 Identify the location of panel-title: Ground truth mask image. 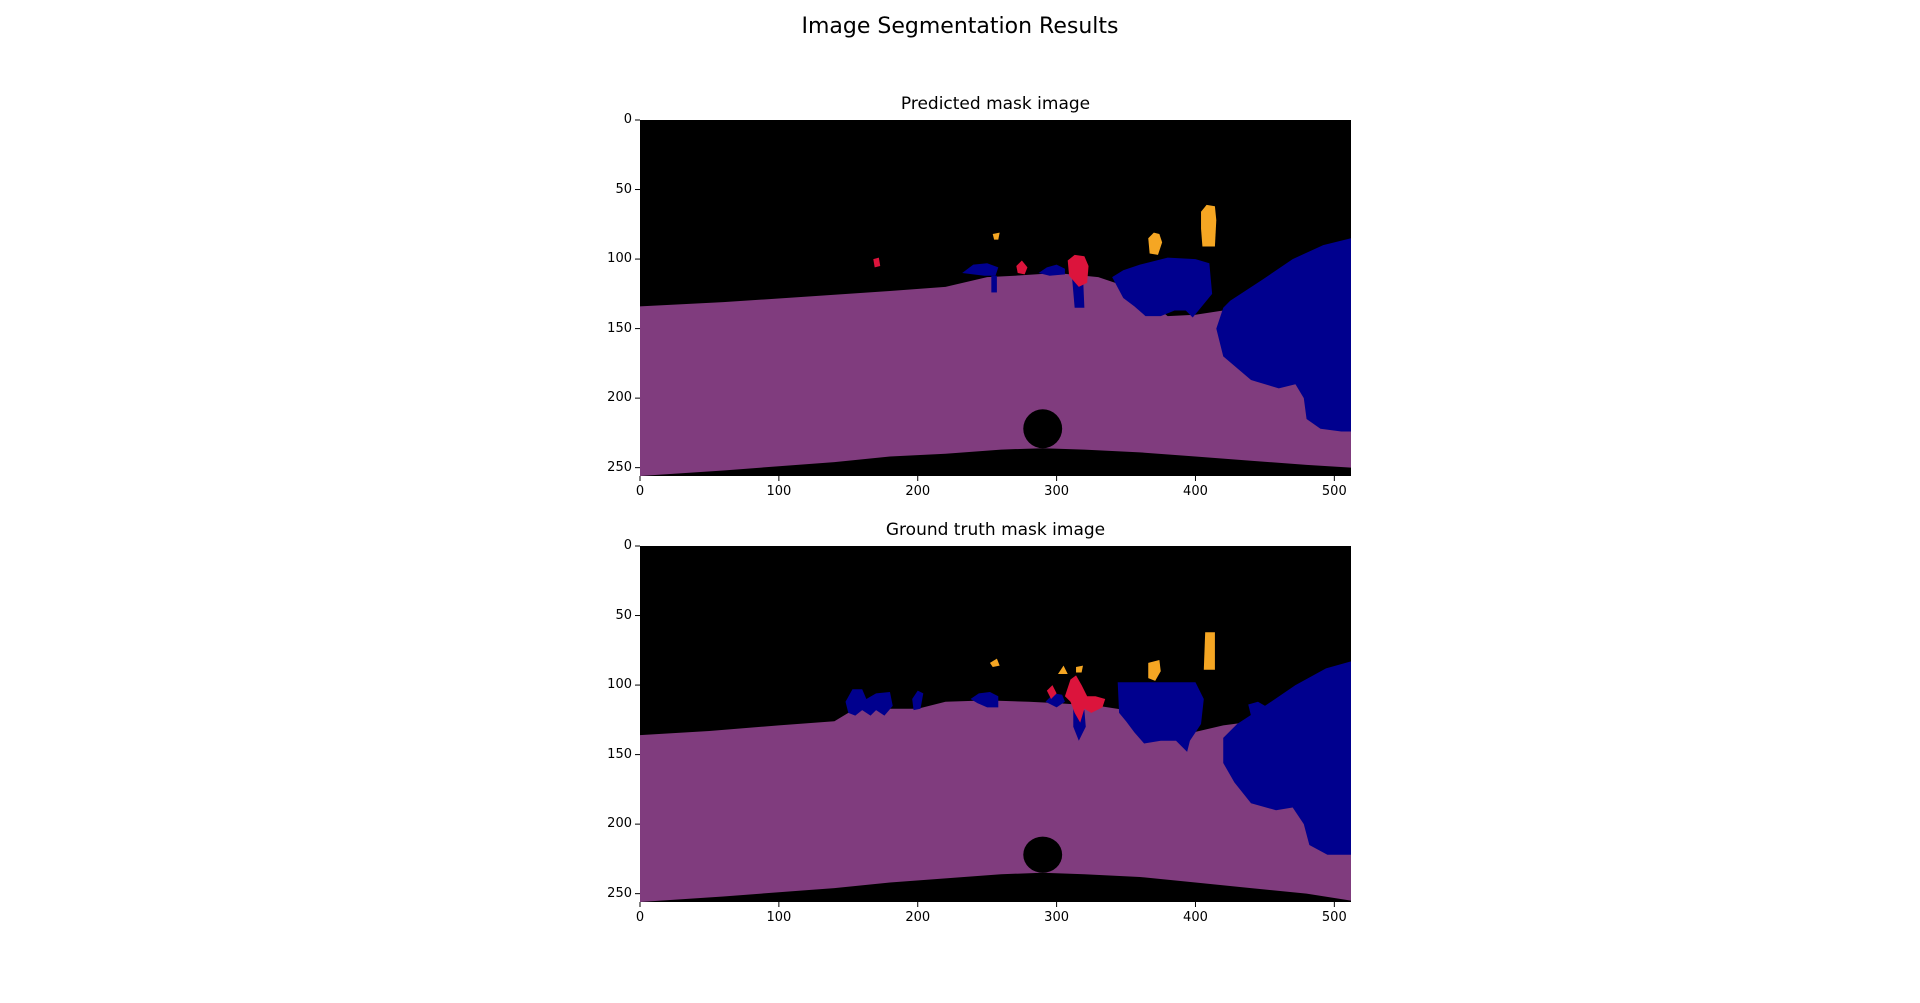
(995, 530).